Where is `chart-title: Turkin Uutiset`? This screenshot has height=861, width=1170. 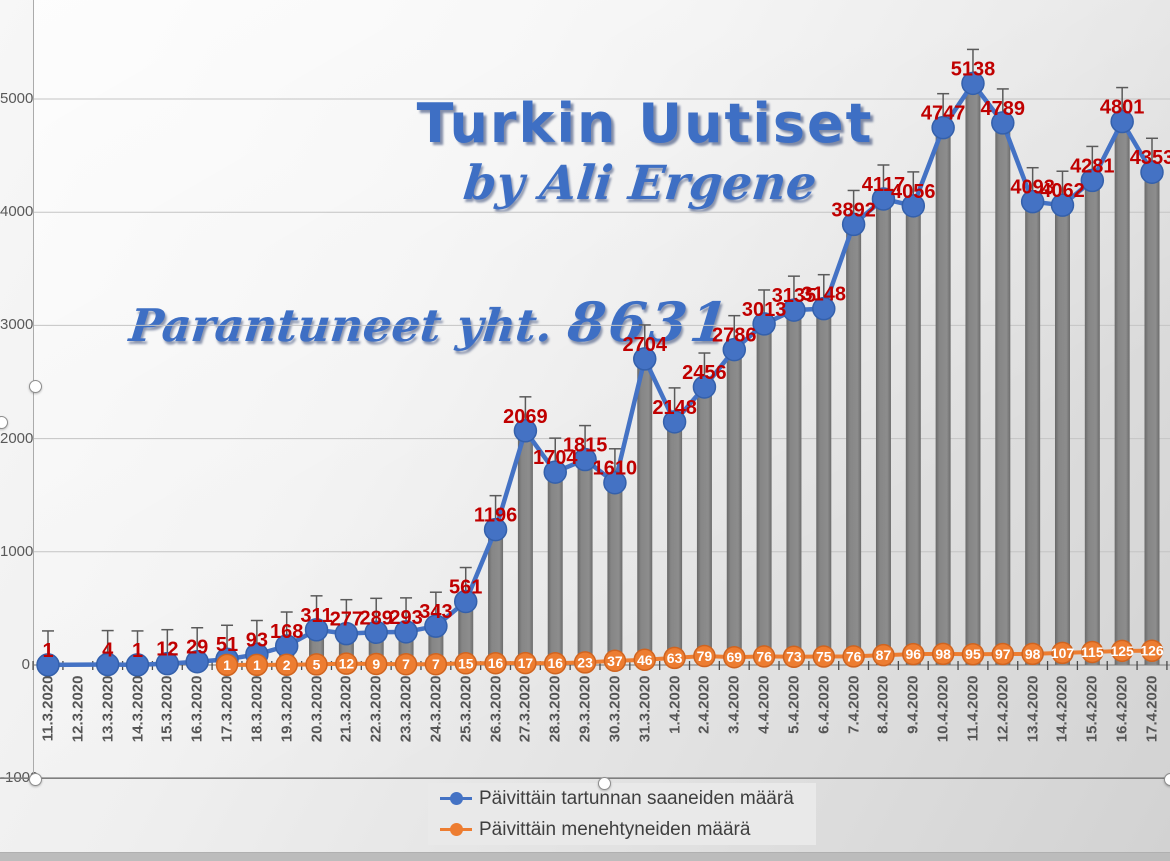
chart-title: Turkin Uutiset is located at coordinates (645, 123).